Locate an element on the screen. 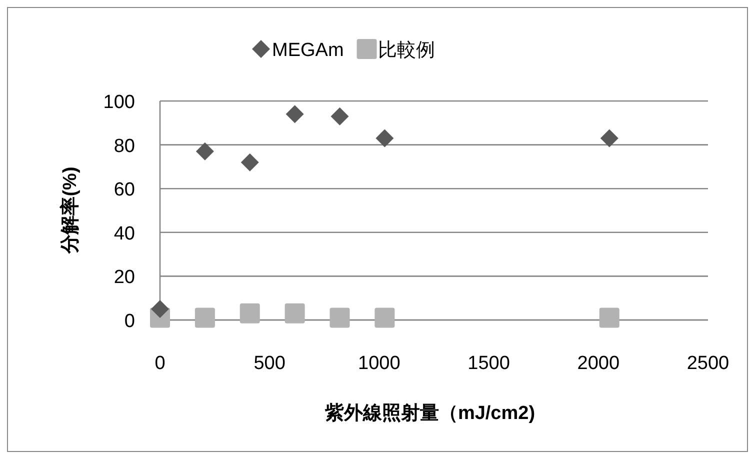 Image resolution: width=755 pixels, height=459 pixels. y-tick-label: 0 is located at coordinates (129, 321).